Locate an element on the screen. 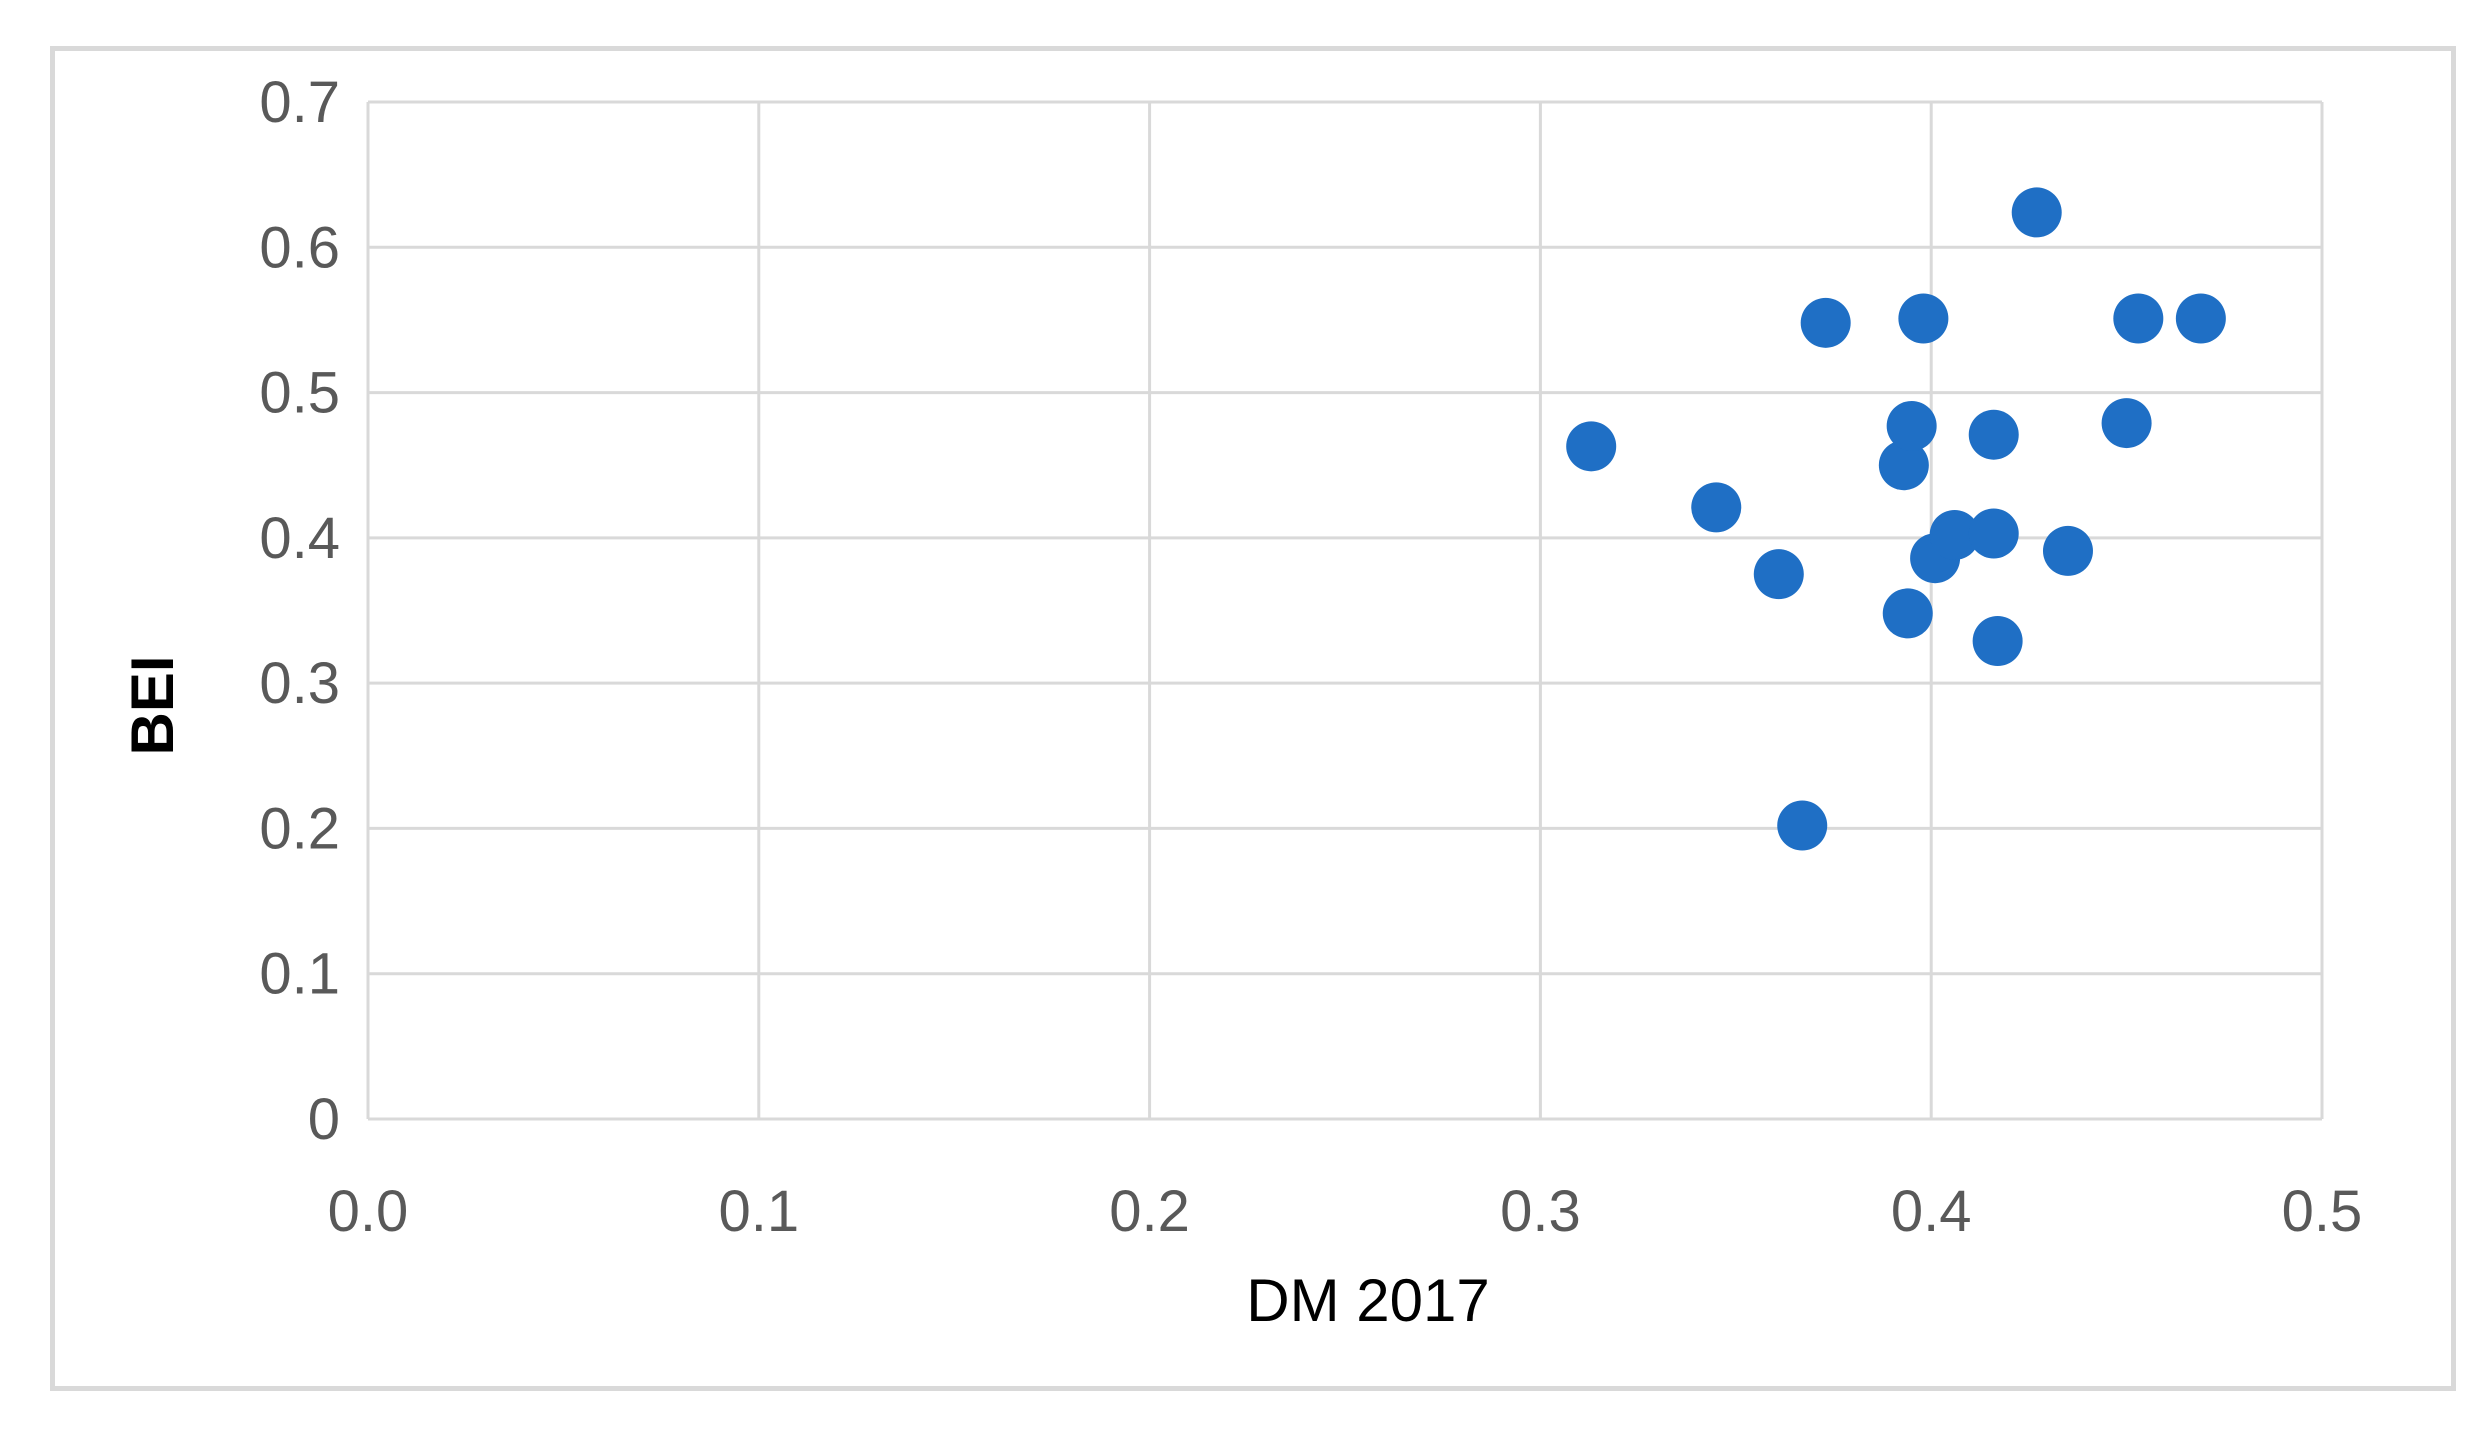 The image size is (2485, 1441). x-tick-label-5: 0.5 is located at coordinates (2322, 1211).